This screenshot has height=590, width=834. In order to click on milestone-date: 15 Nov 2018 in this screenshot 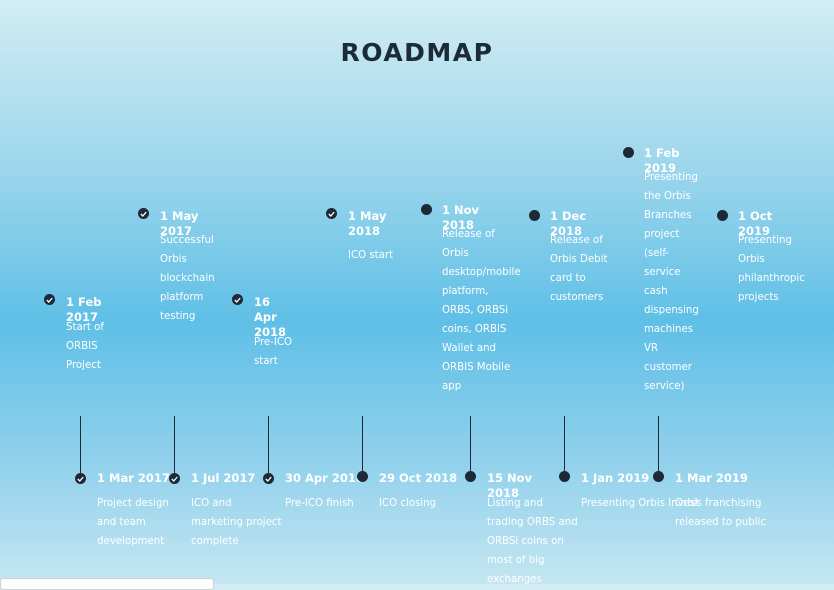, I will do `click(510, 485)`.